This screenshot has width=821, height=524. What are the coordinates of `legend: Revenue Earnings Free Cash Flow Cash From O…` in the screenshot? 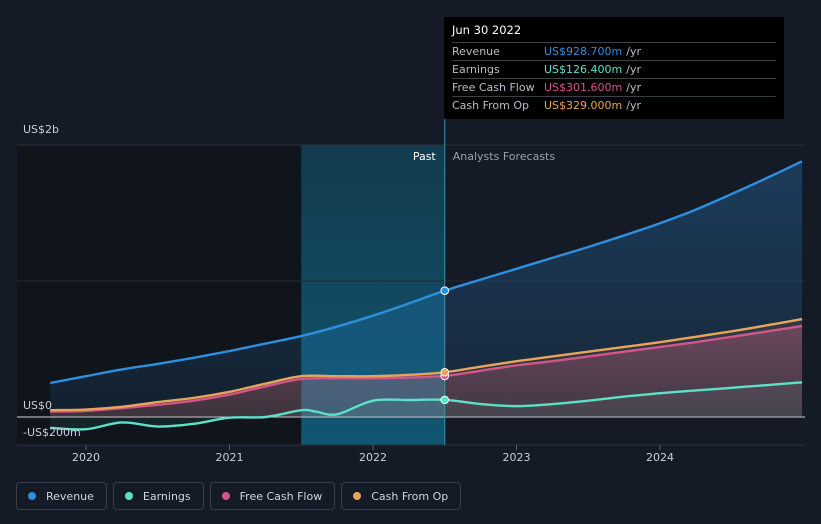 It's located at (239, 496).